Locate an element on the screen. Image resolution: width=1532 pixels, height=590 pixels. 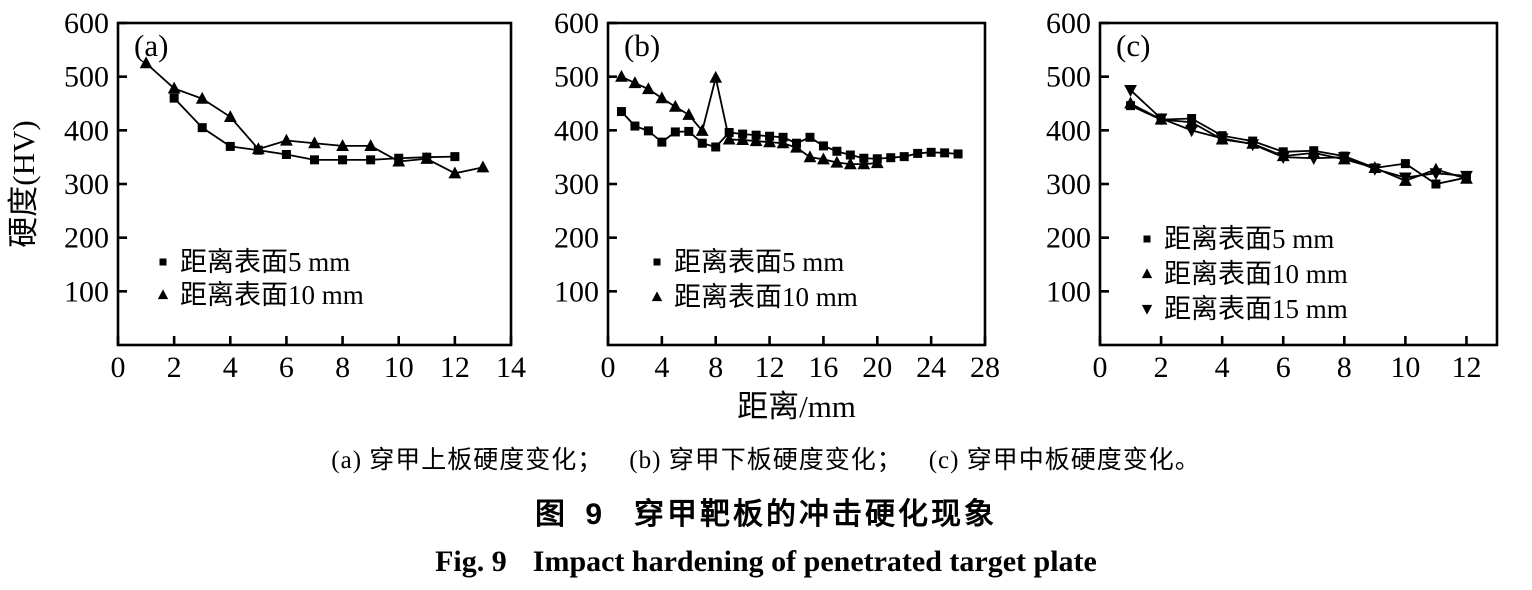
figure-title-zh: 图 9 穿甲靶板的冲击硬化现象 is located at coordinates (766, 511).